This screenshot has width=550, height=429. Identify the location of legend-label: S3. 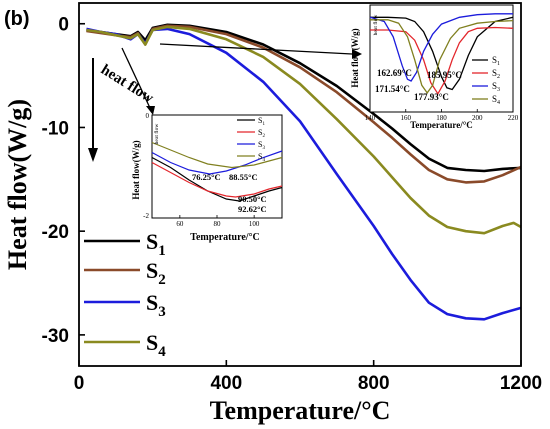
(156, 305).